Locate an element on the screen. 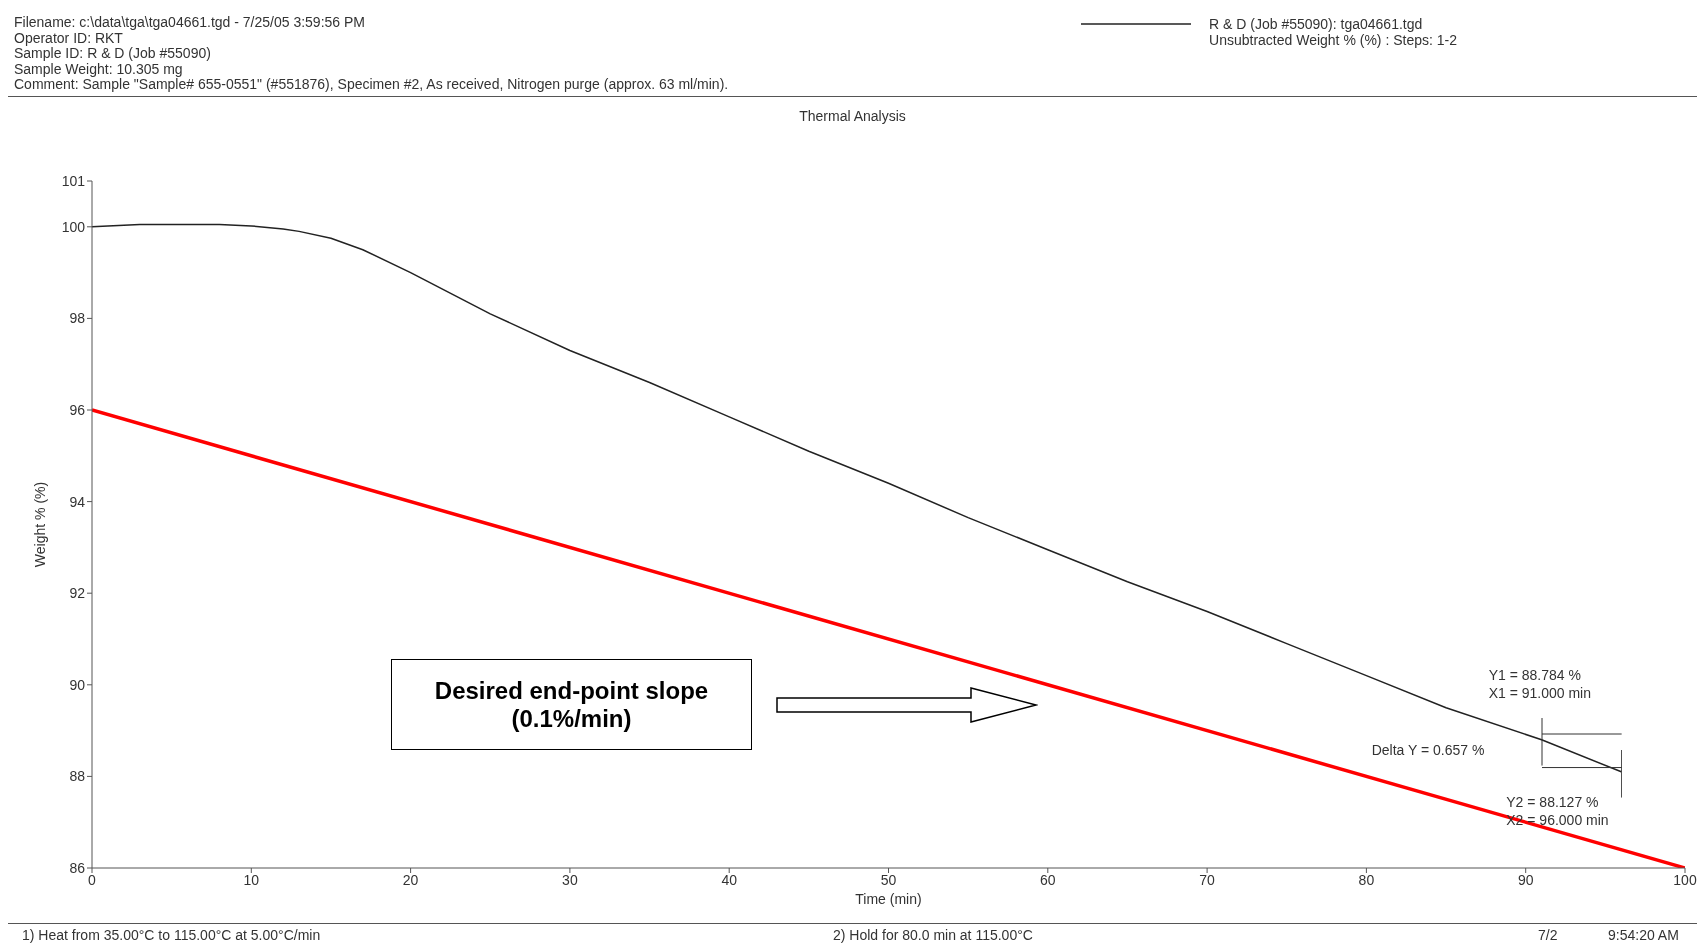 The width and height of the screenshot is (1705, 946). text: 7/2 is located at coordinates (1548, 935).